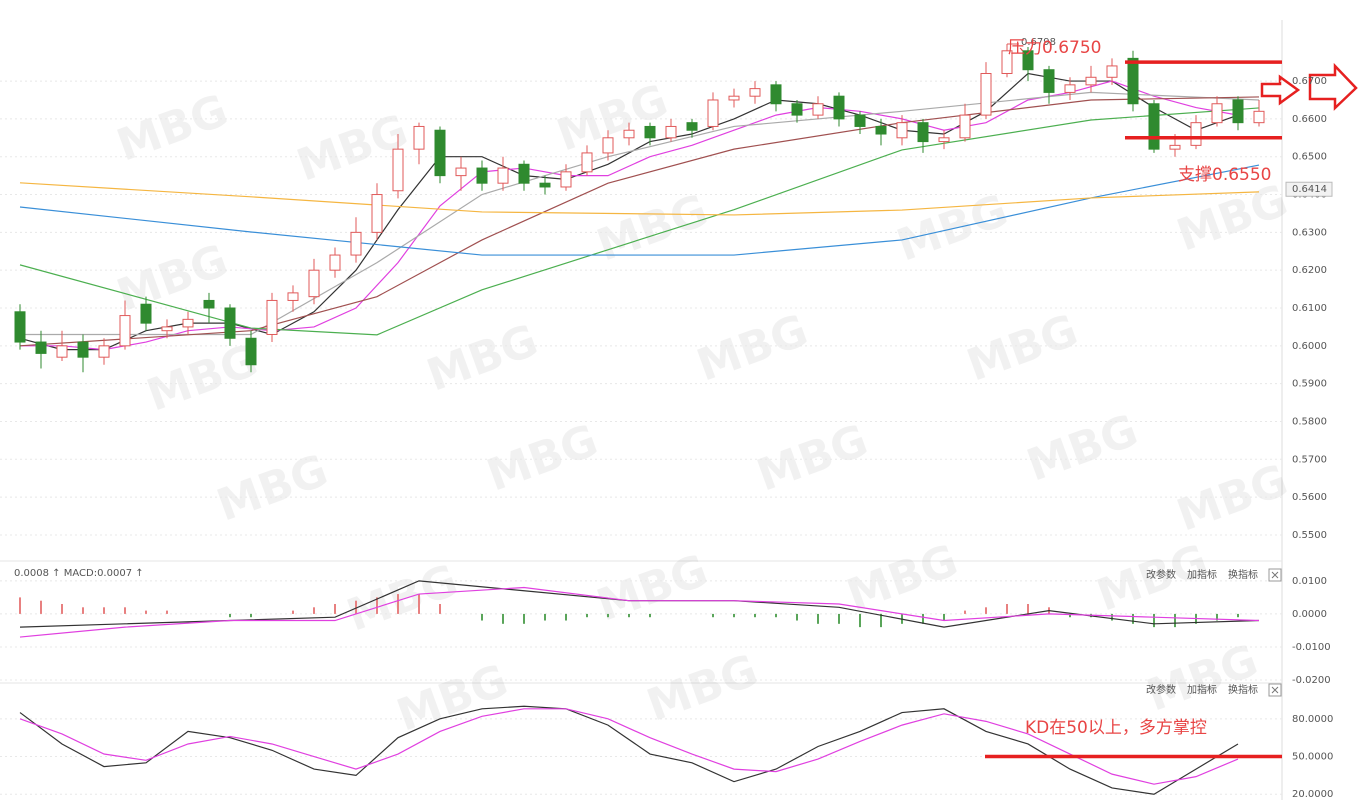  I want to click on y-tick-label: -0.0100, so click(1311, 647).